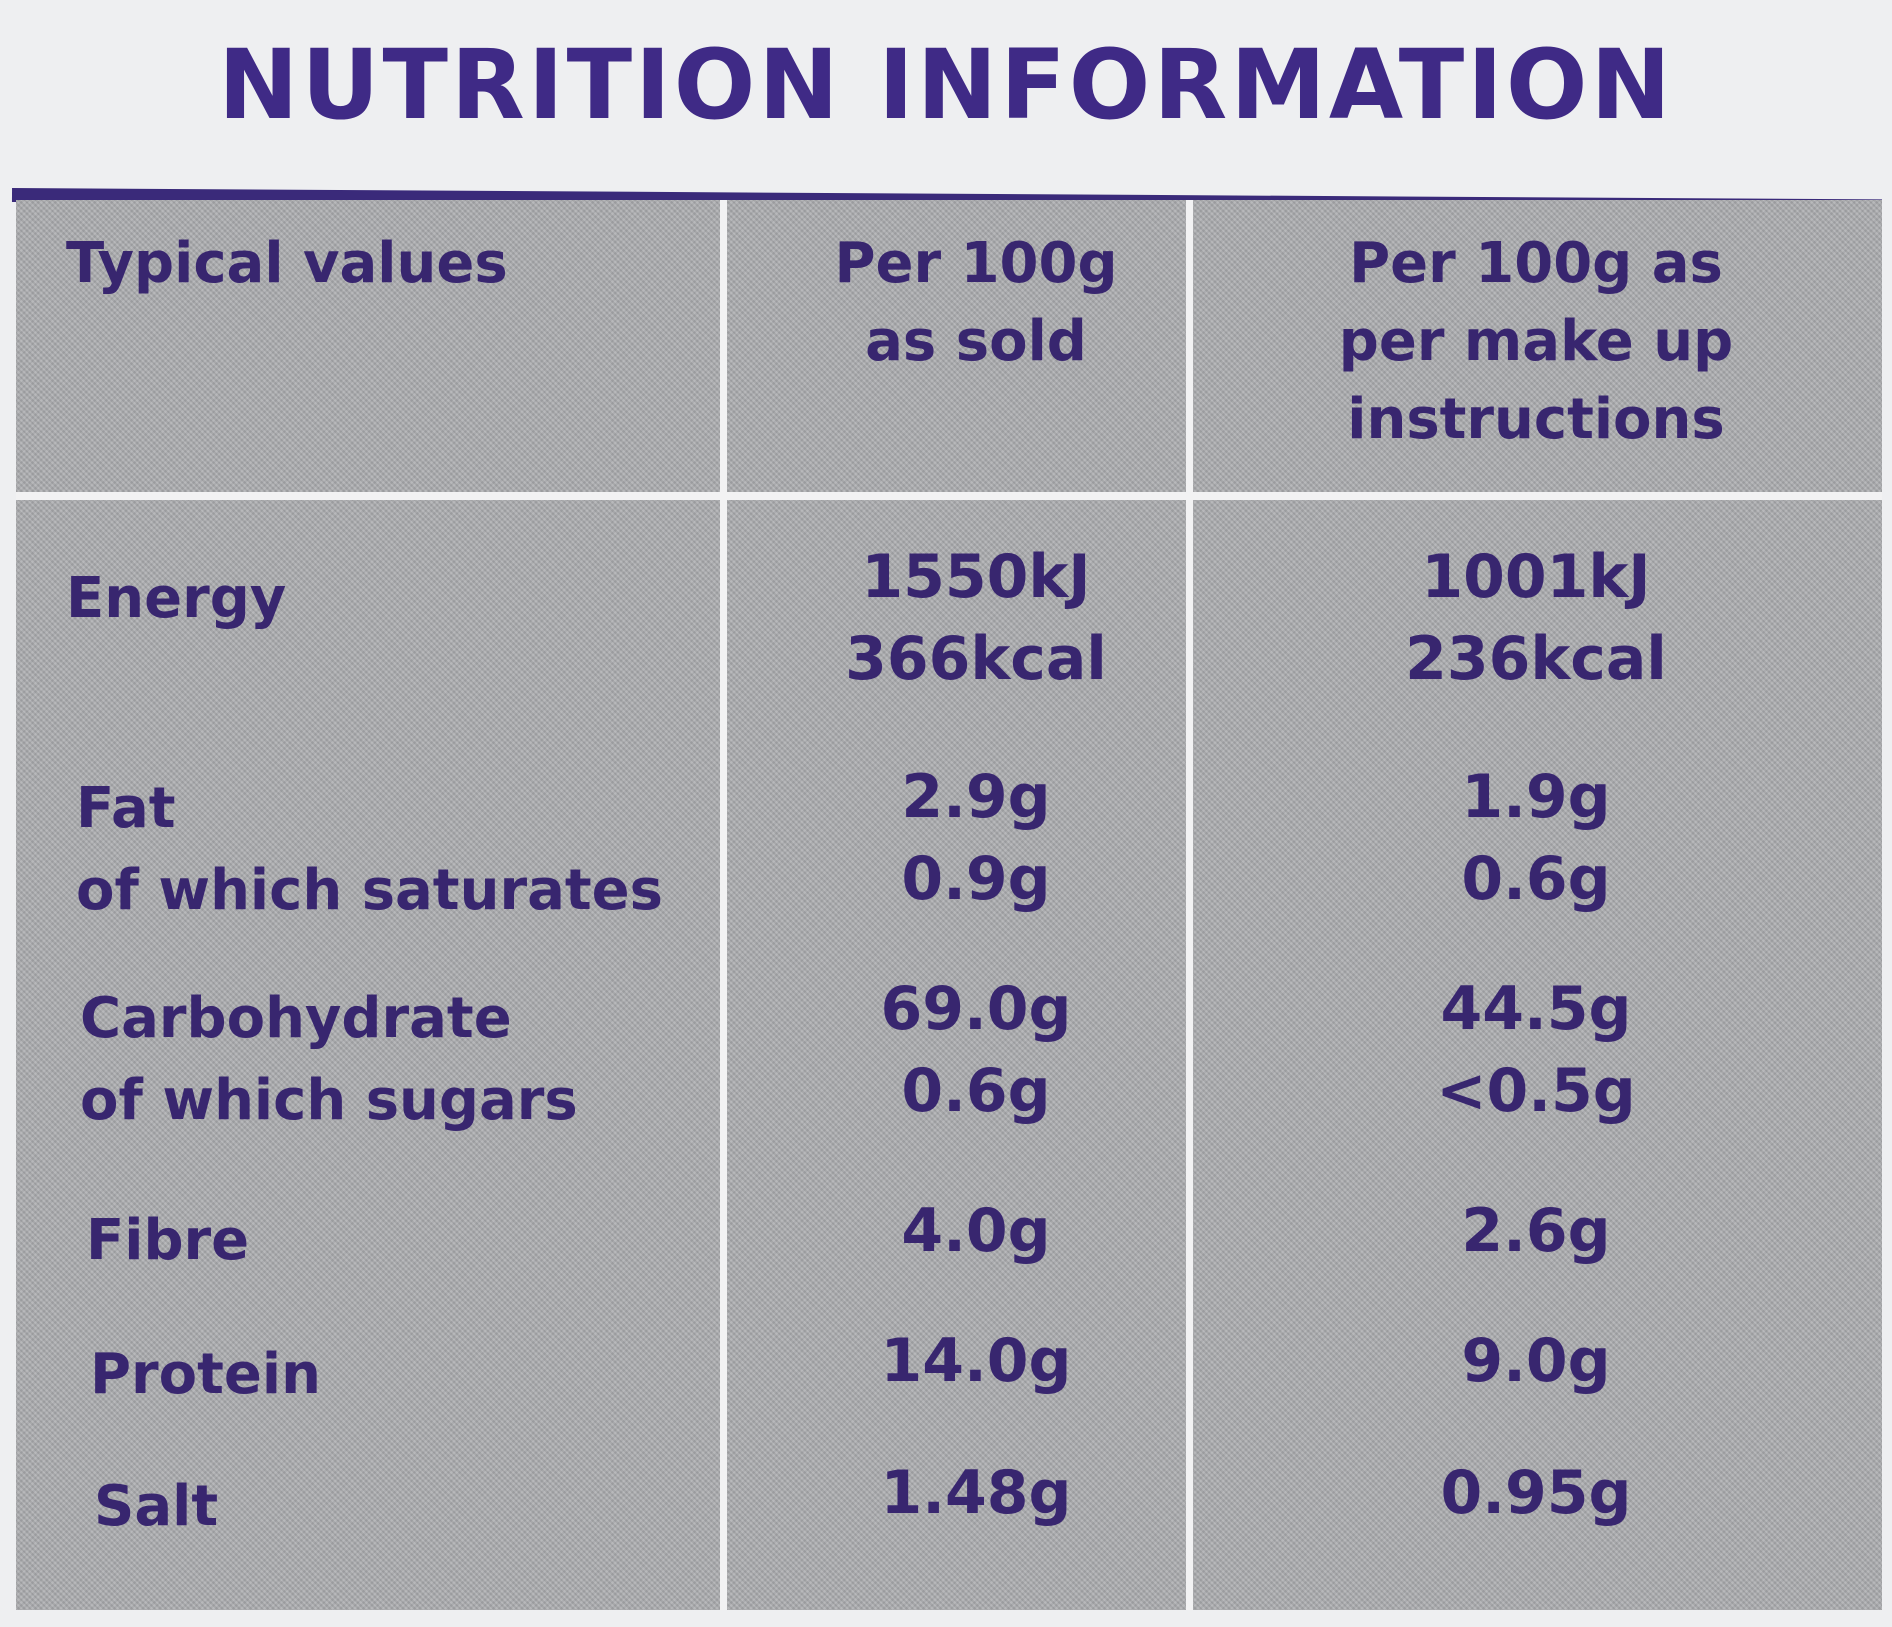 This screenshot has height=1627, width=1892. Describe the element at coordinates (1536, 419) in the screenshot. I see `header-line: instructions` at that location.